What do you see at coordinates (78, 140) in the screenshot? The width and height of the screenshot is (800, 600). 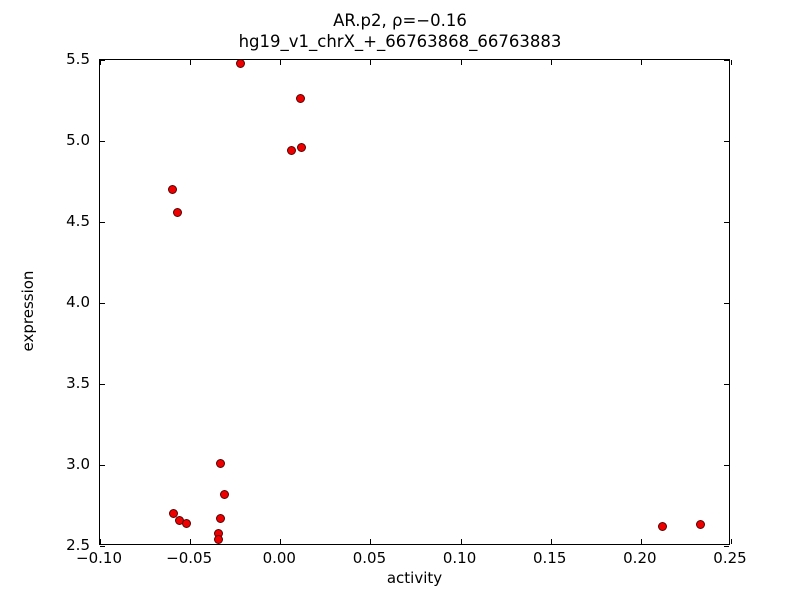 I see `y-axis-tick-label: 5.0` at bounding box center [78, 140].